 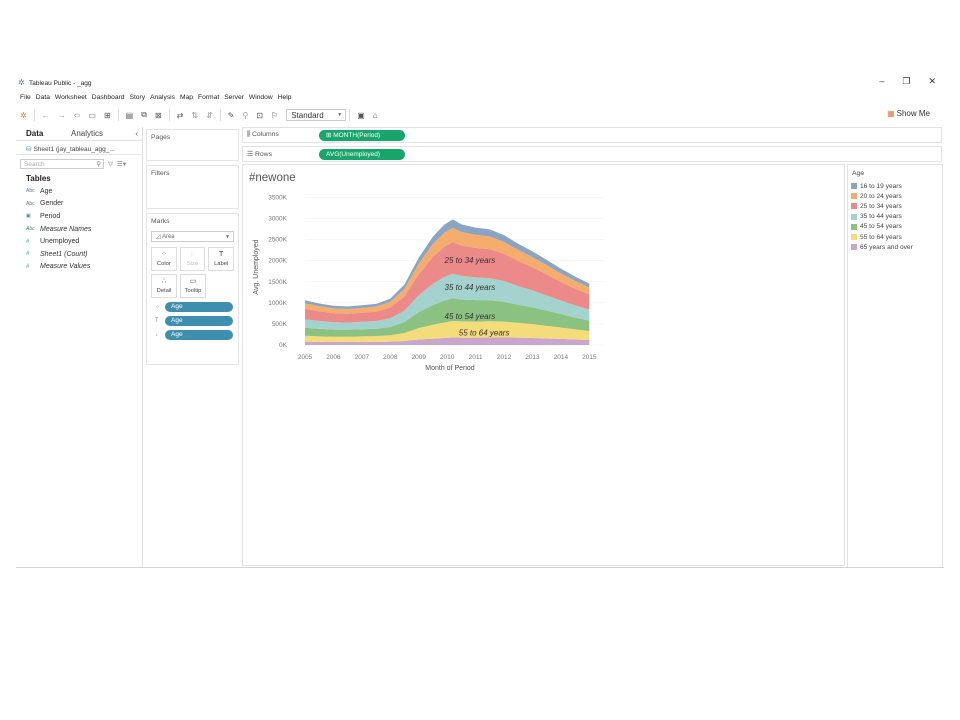 What do you see at coordinates (881, 196) in the screenshot?
I see `legend-label: 20 to 24 years` at bounding box center [881, 196].